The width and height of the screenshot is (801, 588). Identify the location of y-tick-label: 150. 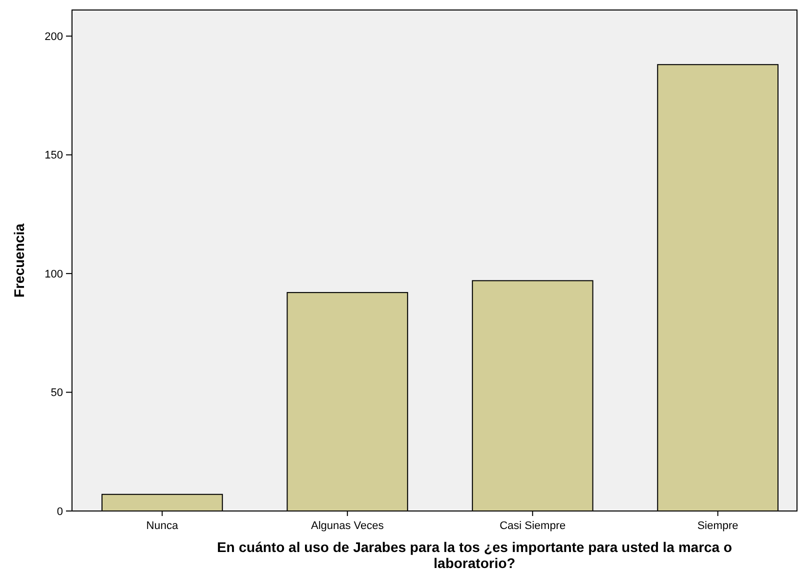
(53, 156).